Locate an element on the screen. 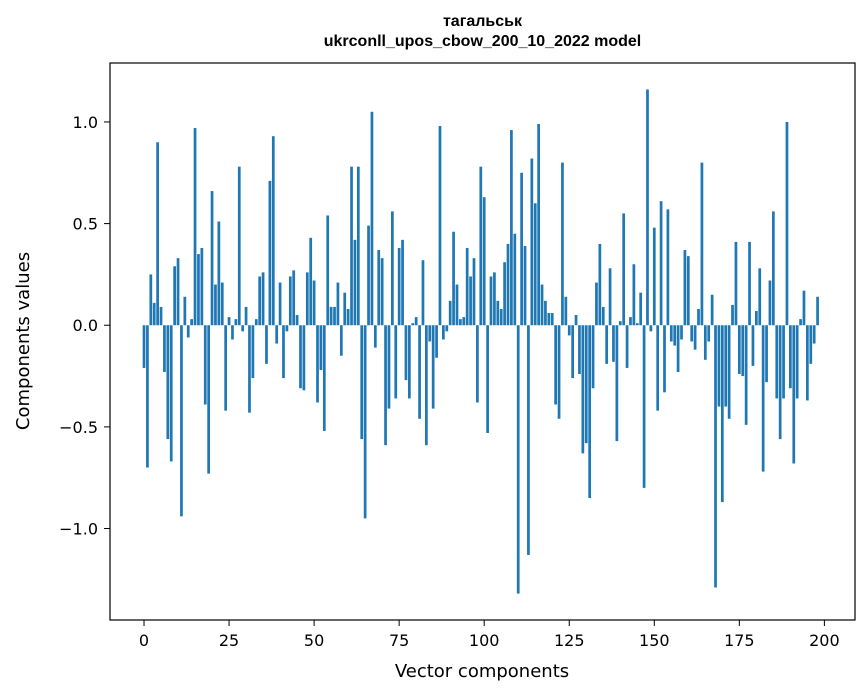 This screenshot has height=696, width=867. y-axis-ticks: −1.0 −0.5 0.0 0.5 1.0 is located at coordinates (84, 326).